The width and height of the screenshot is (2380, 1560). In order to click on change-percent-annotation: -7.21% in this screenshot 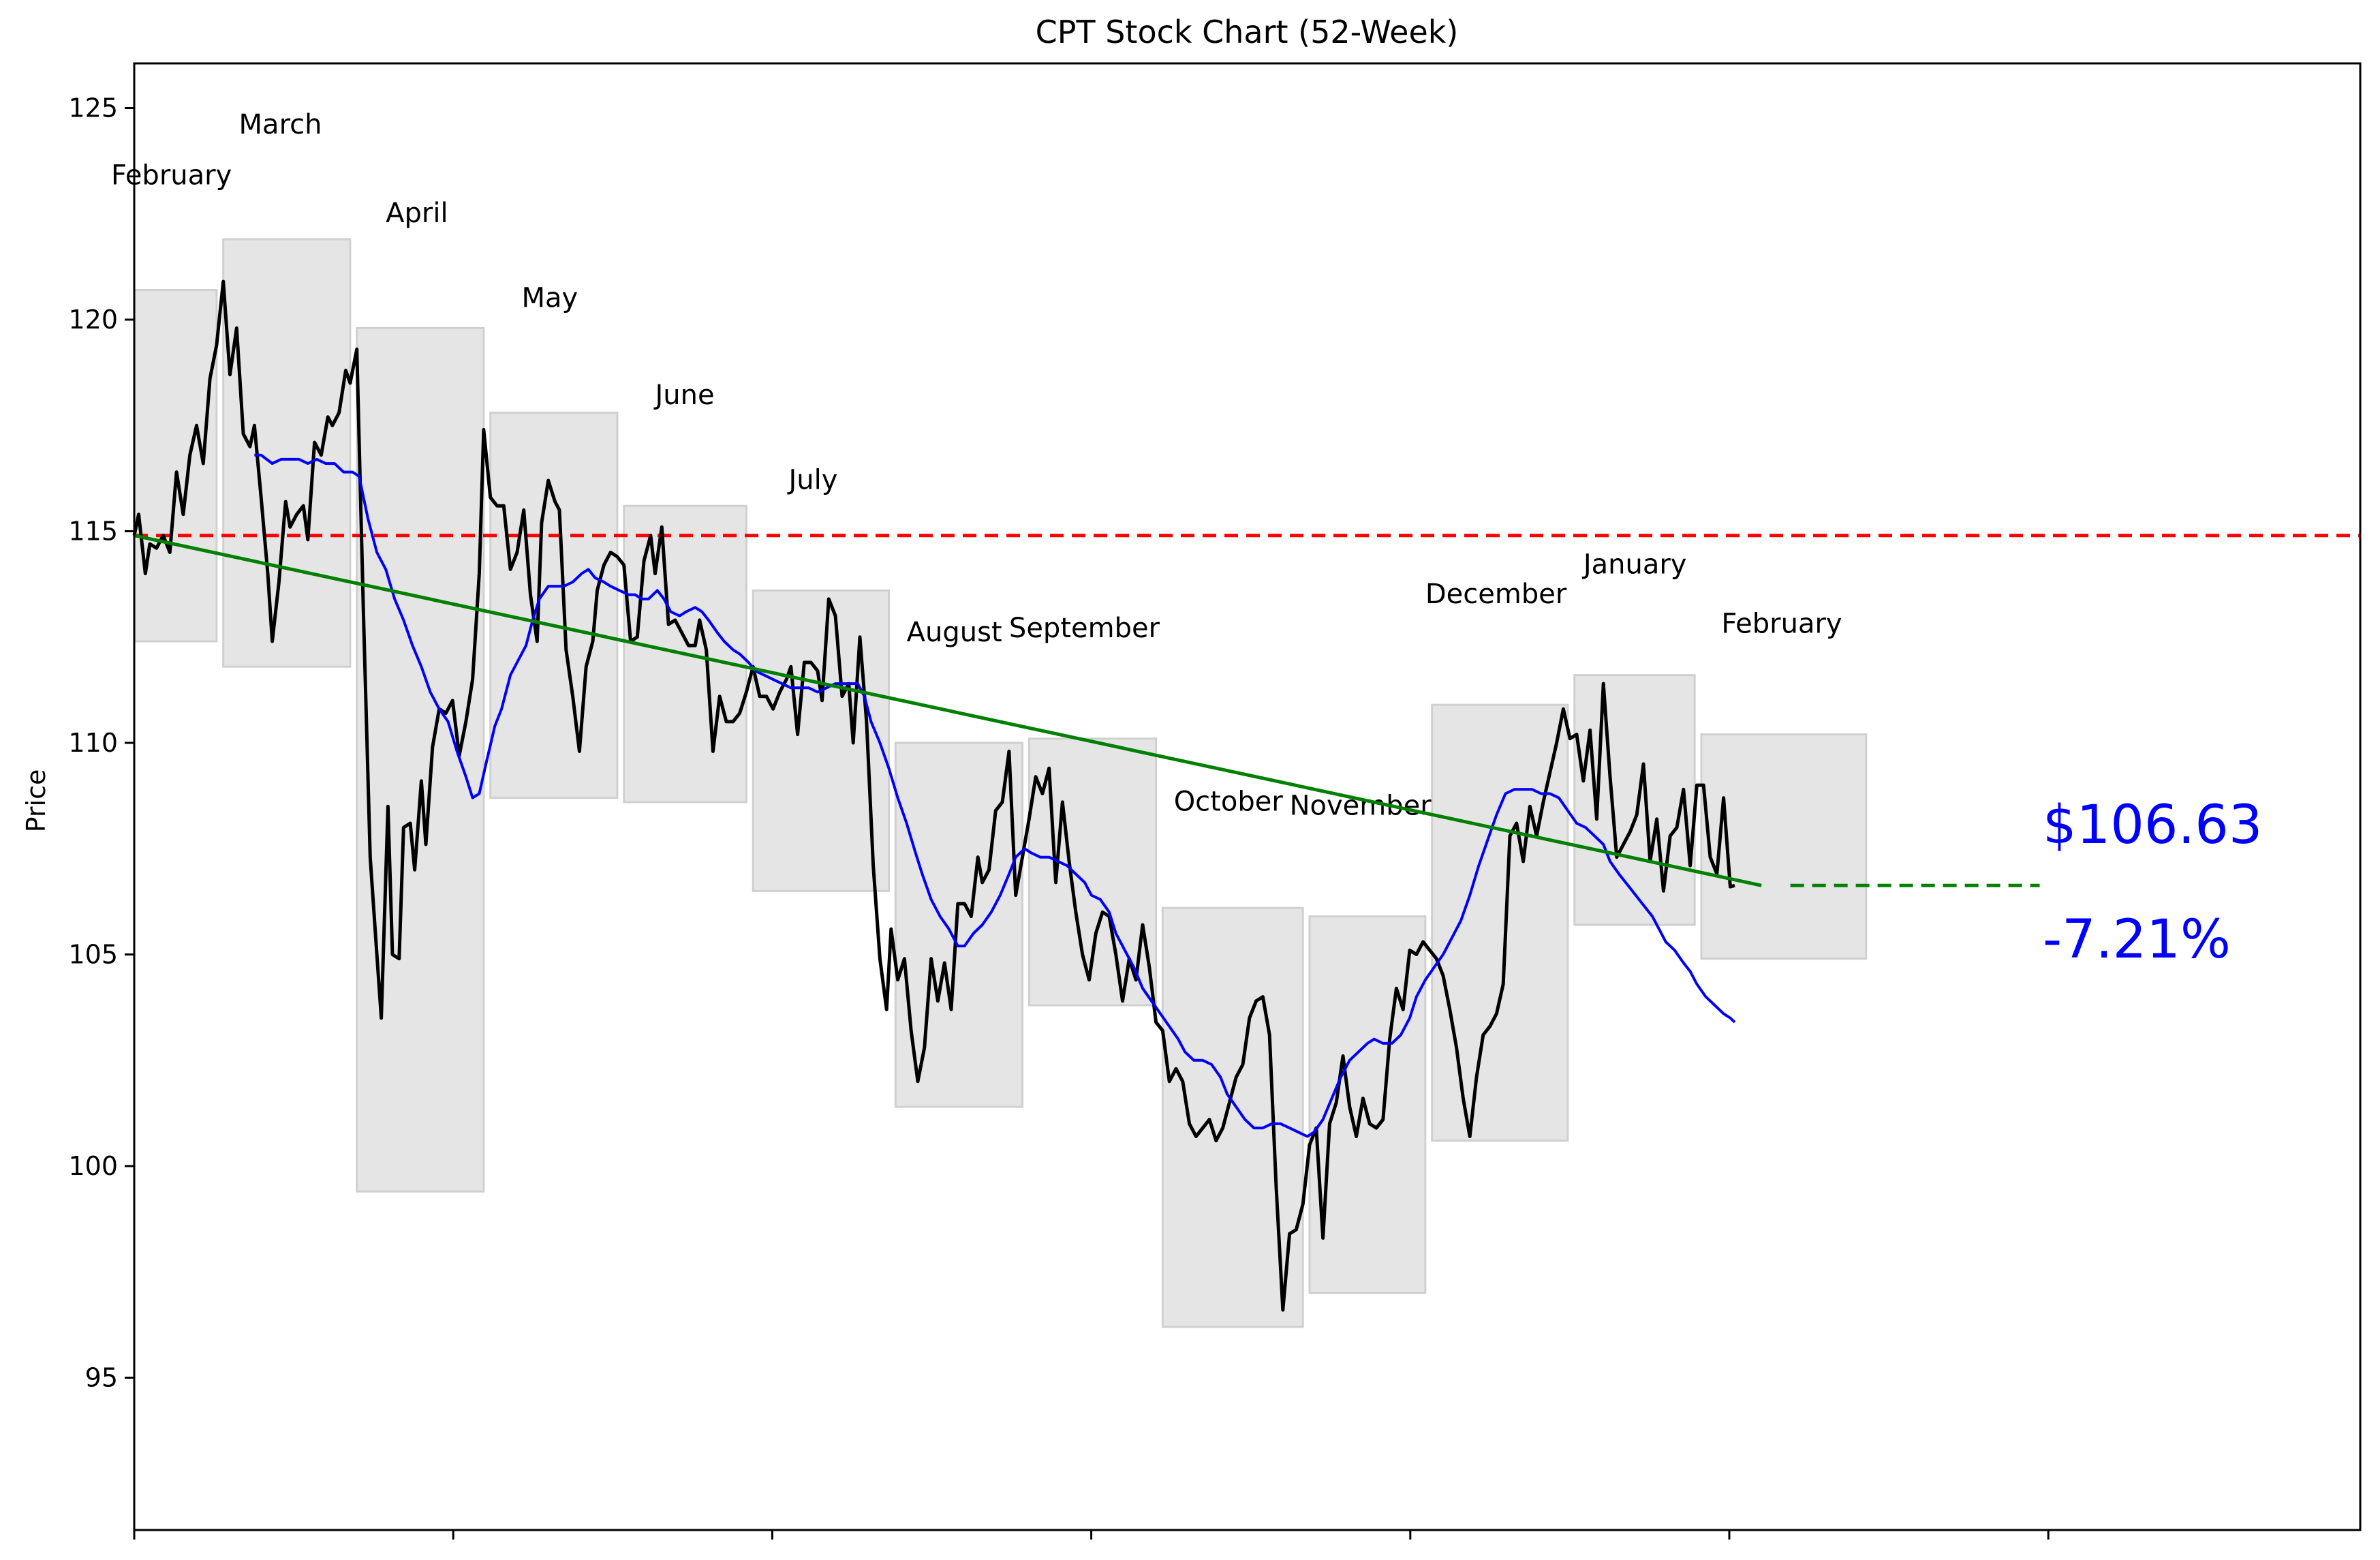, I will do `click(2137, 939)`.